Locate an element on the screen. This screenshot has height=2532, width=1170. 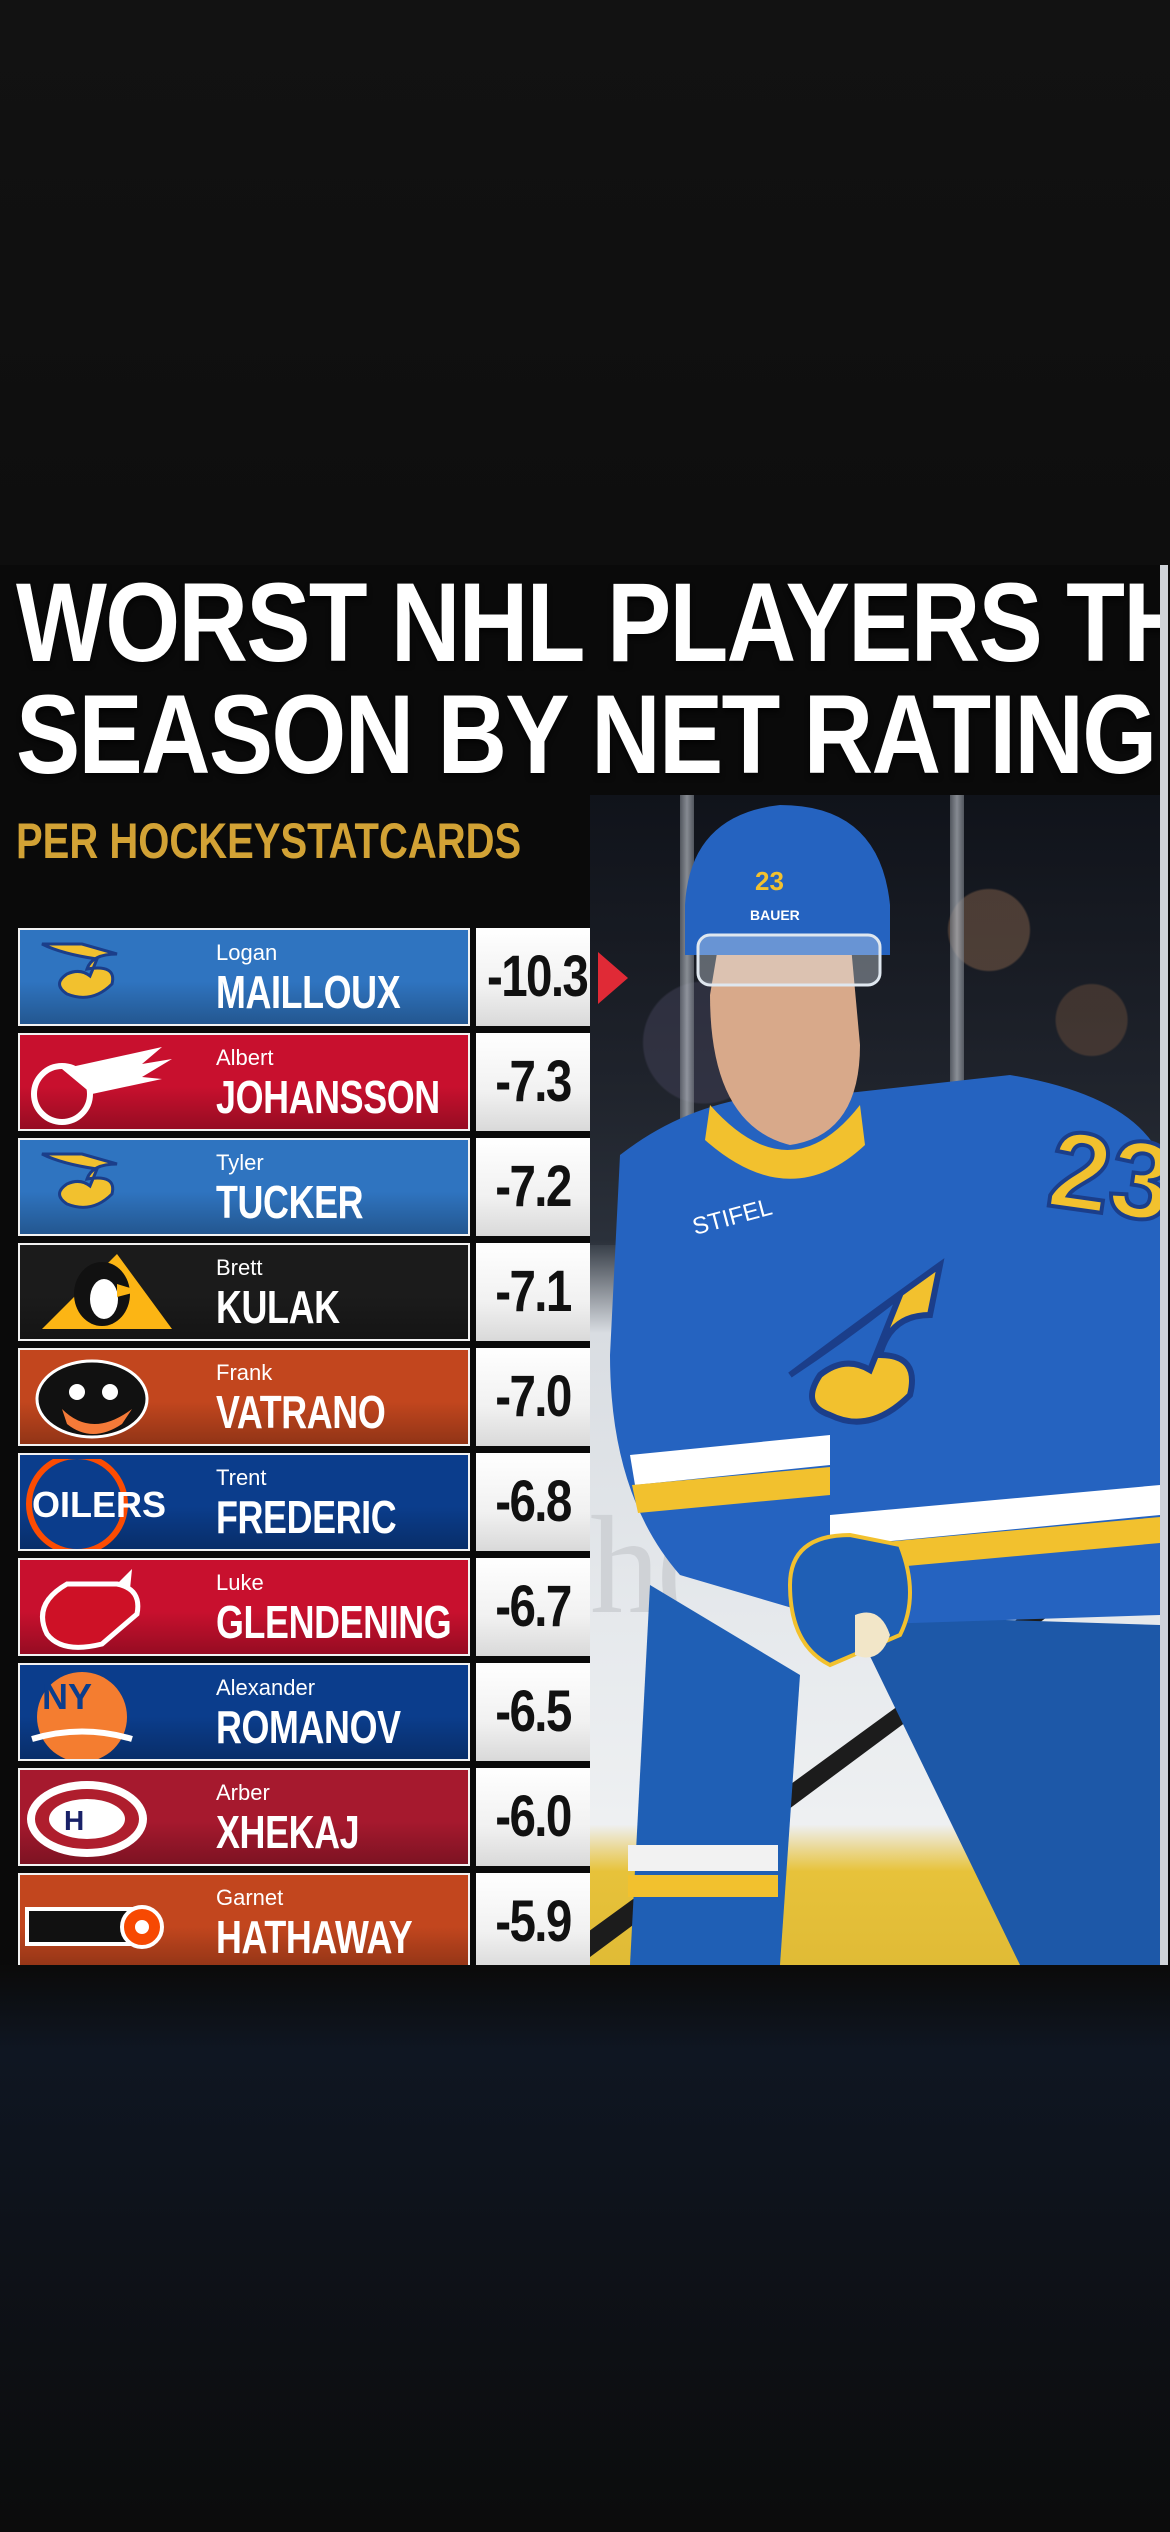
net-rating-text: -6.7 is located at coordinates (533, 1606).